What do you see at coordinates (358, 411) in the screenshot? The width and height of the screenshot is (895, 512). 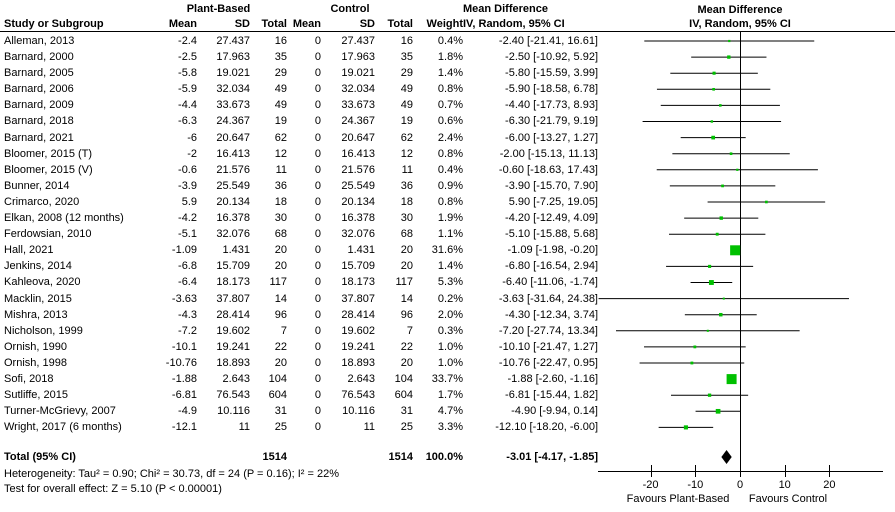 I see `ctrl-sd: 10.116` at bounding box center [358, 411].